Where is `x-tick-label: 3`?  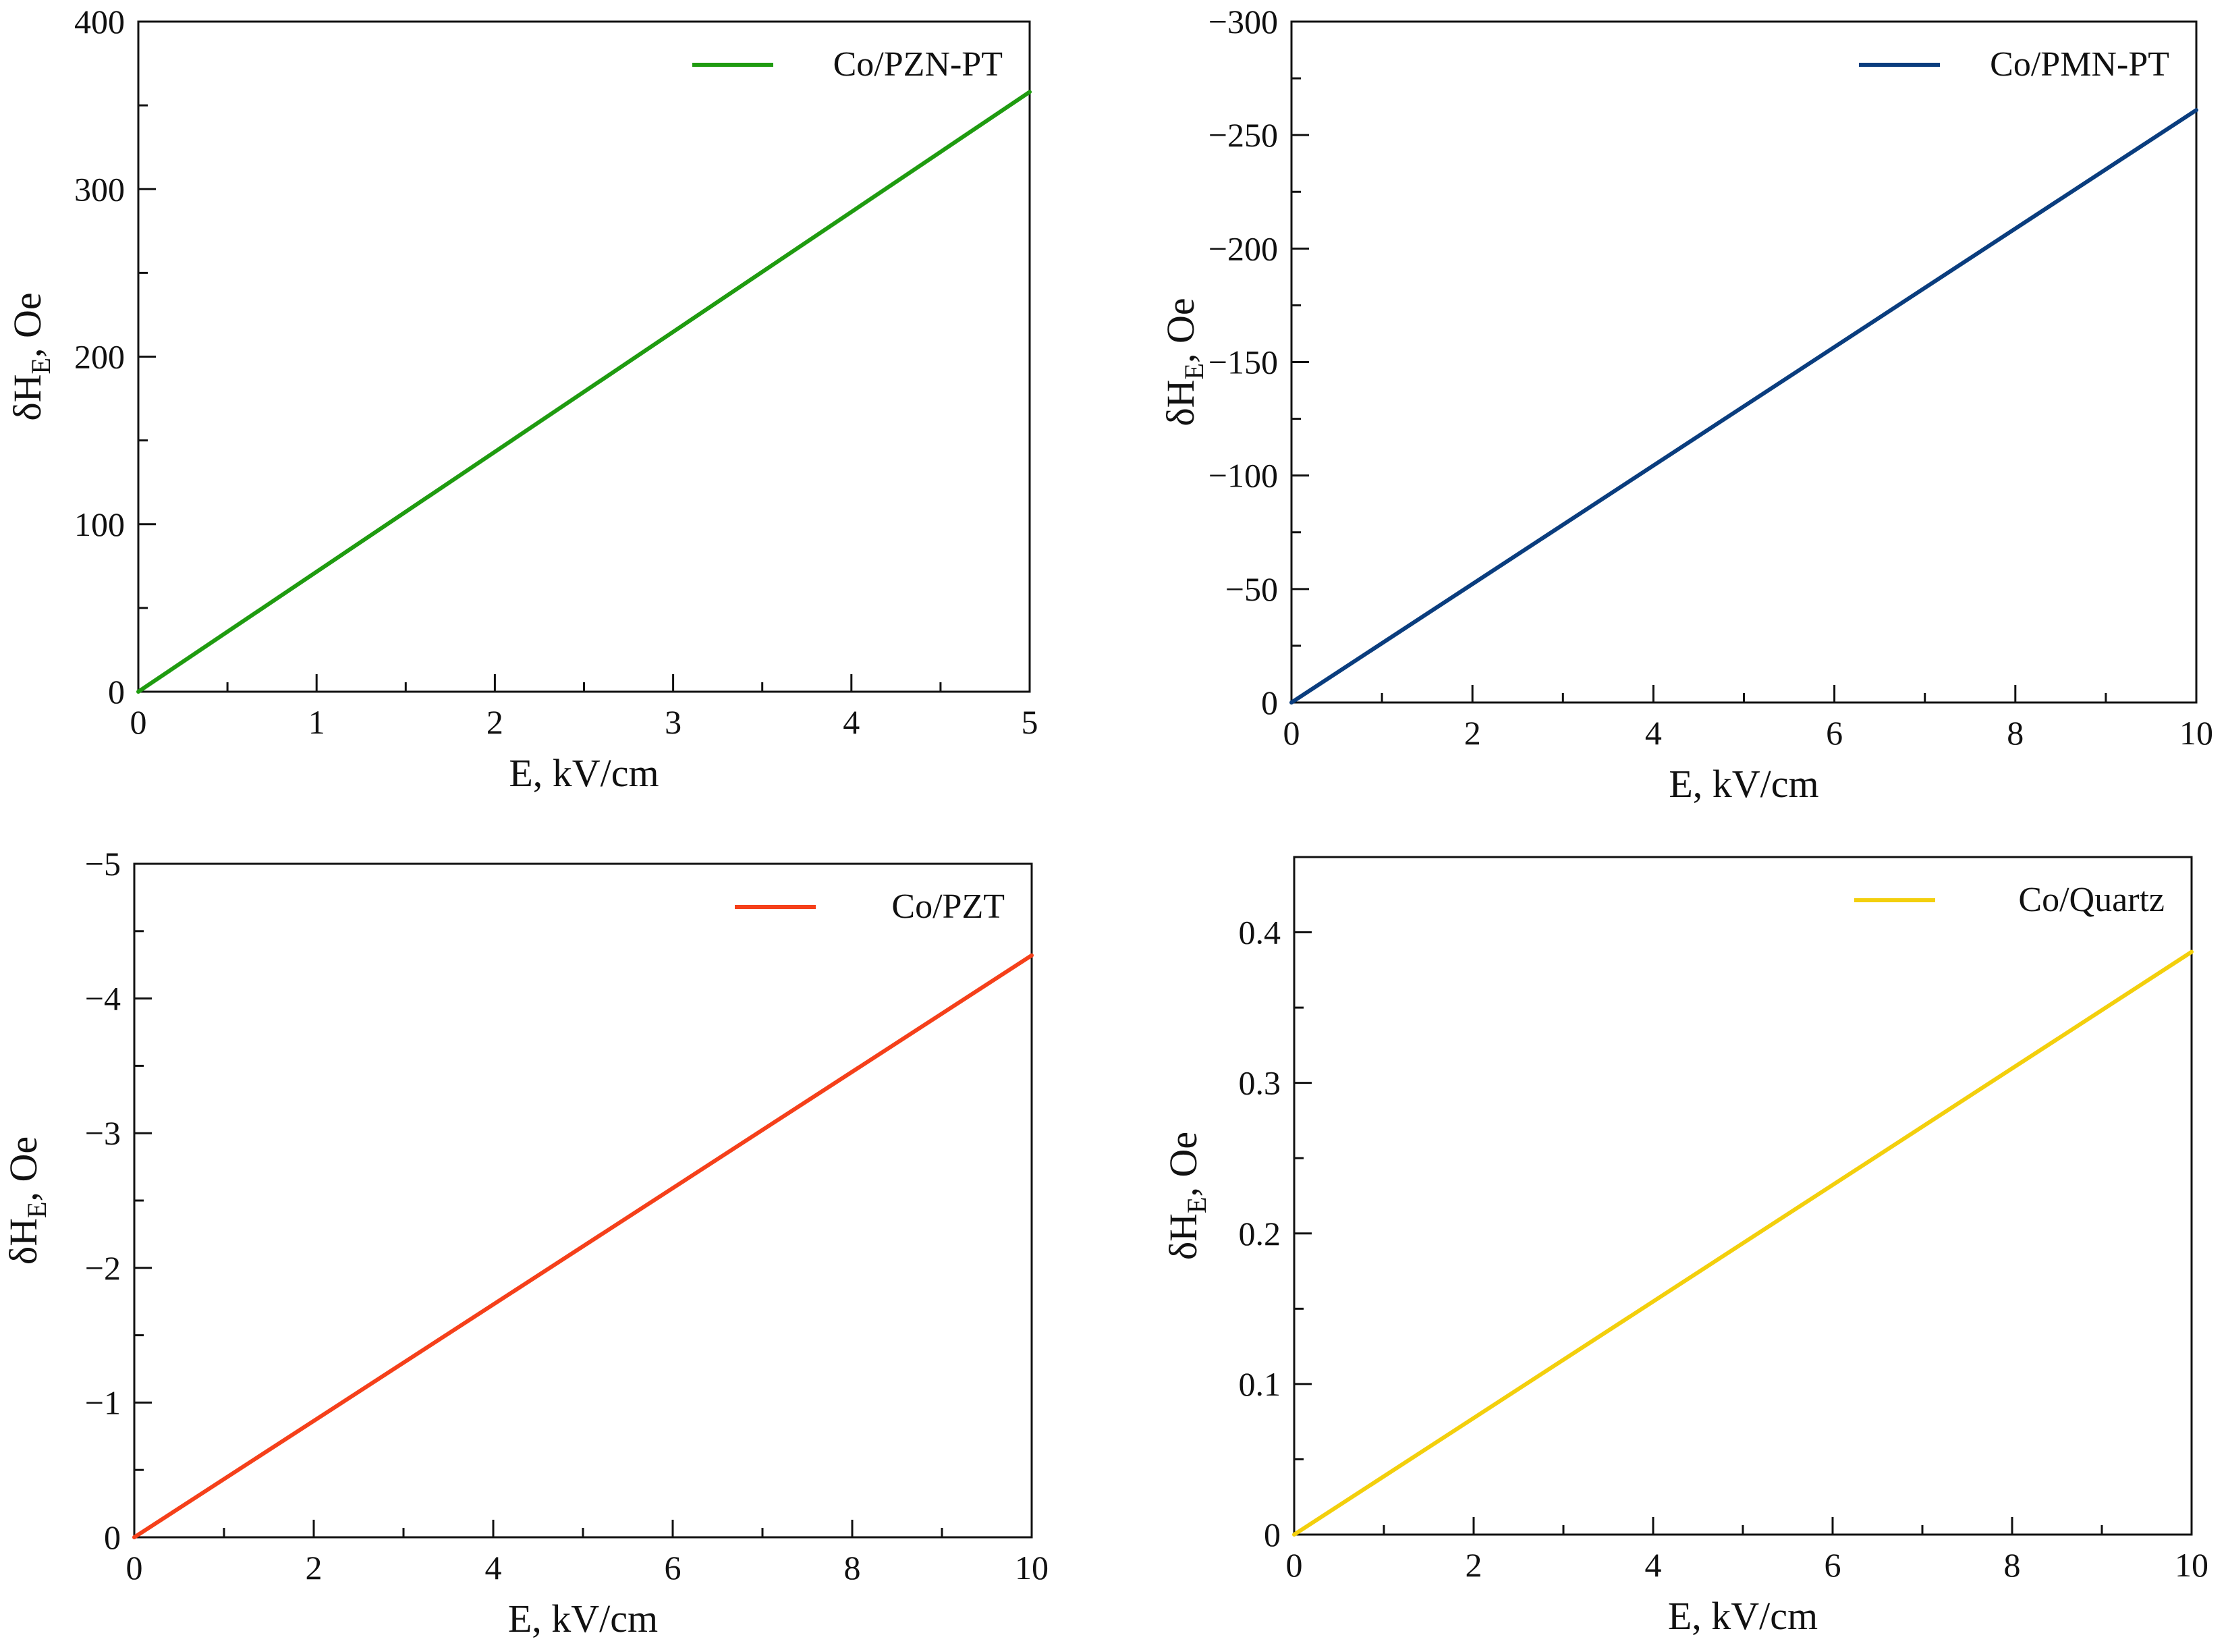 x-tick-label: 3 is located at coordinates (673, 722).